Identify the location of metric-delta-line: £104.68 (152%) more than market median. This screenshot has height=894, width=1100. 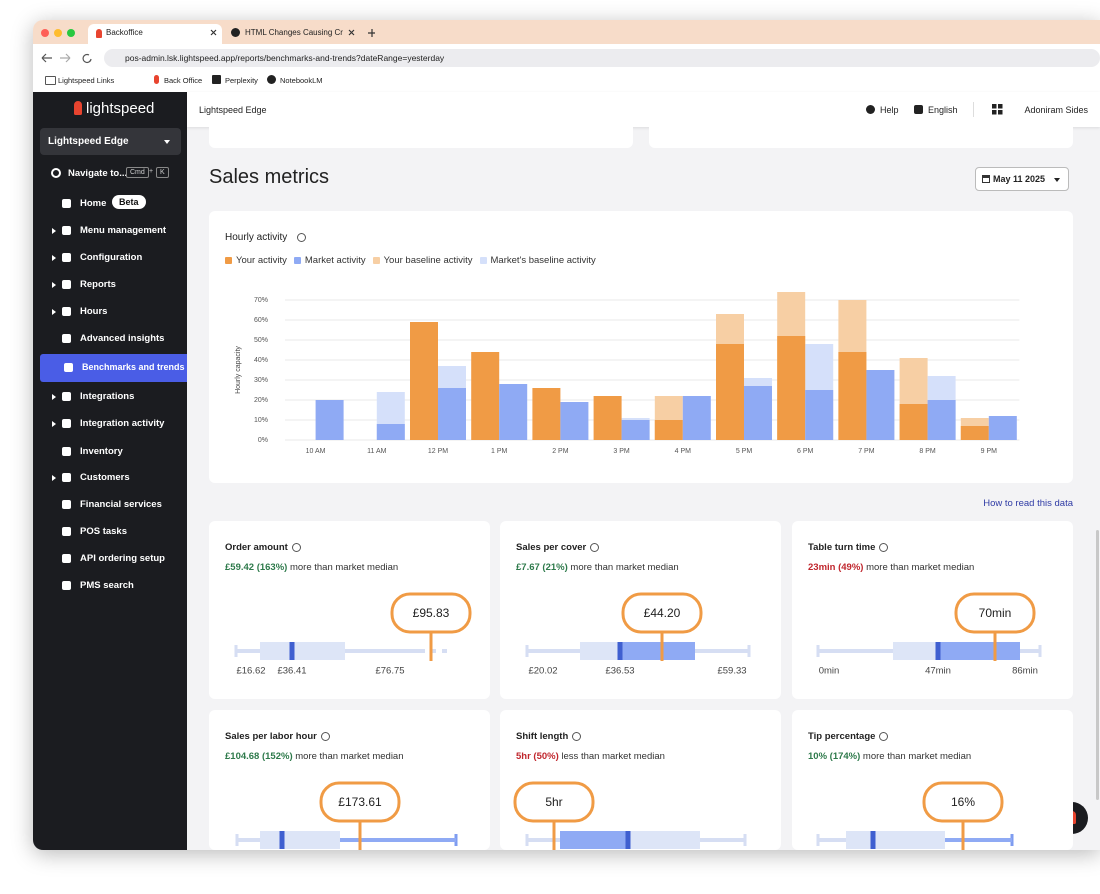
(314, 756).